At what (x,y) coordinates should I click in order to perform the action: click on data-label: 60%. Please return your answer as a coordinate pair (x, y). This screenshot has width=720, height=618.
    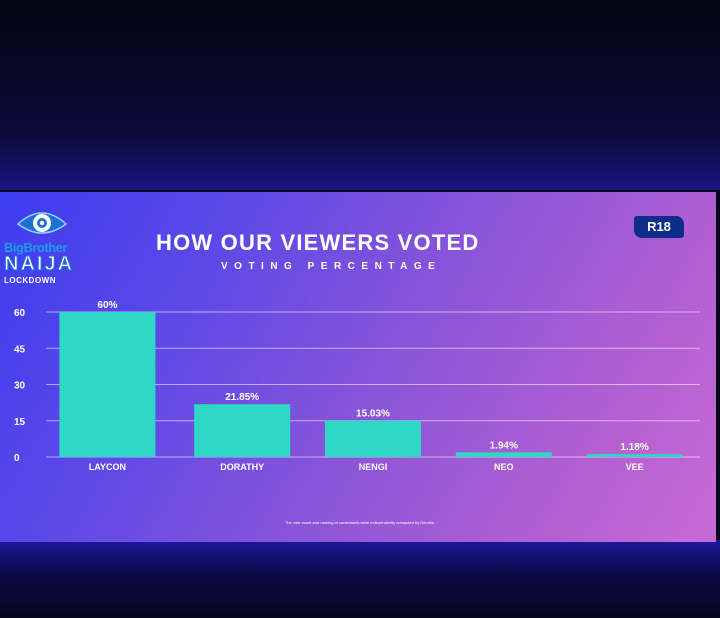
    Looking at the image, I should click on (107, 305).